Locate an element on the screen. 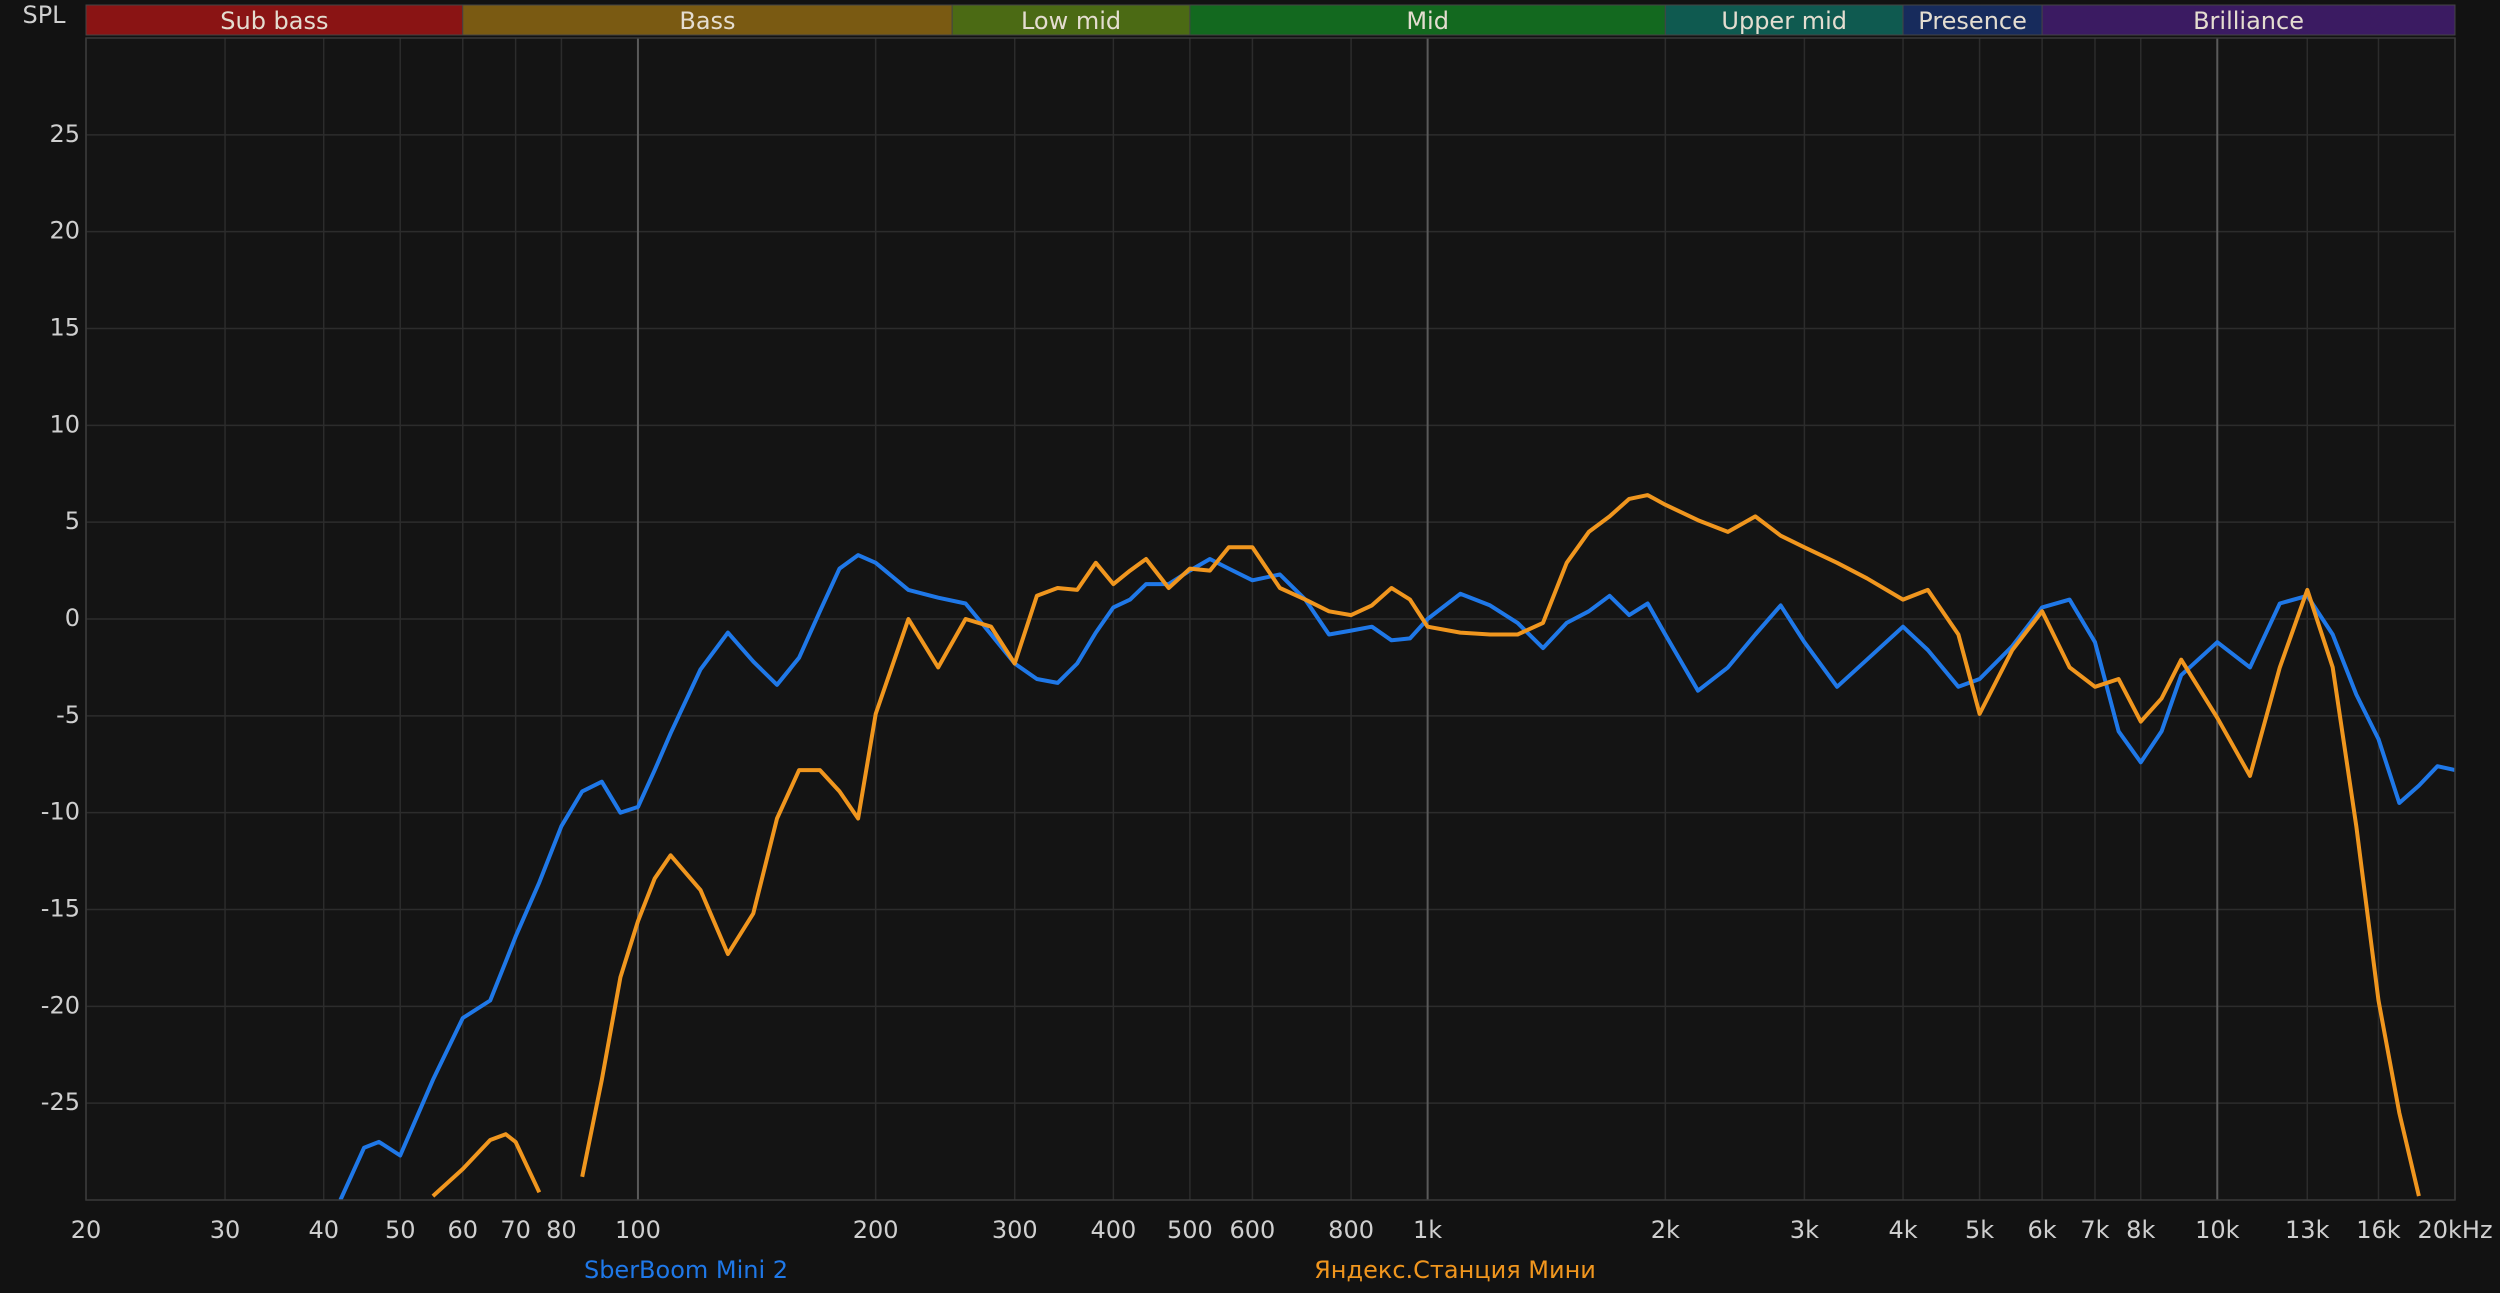 This screenshot has height=1293, width=2500. y-tick-label: 20 is located at coordinates (64, 231).